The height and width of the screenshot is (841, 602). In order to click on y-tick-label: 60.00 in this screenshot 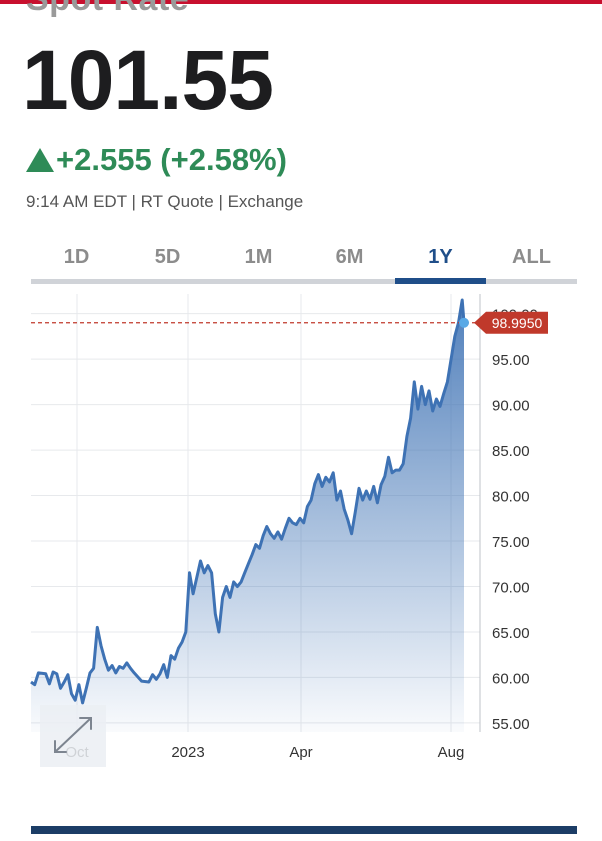, I will do `click(511, 678)`.